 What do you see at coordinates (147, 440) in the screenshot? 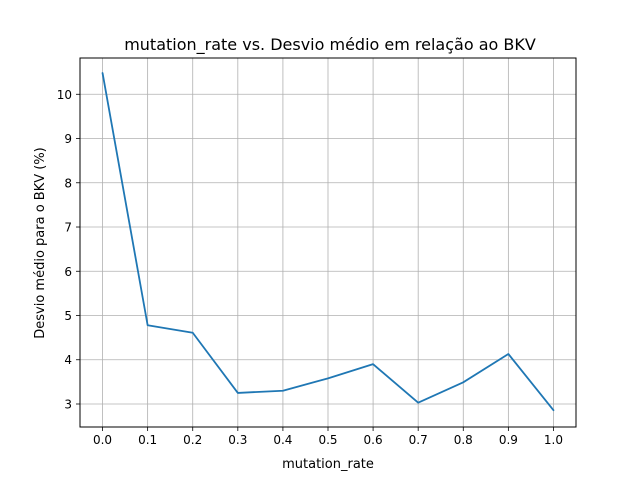
I see `x-tick-label: 0.1` at bounding box center [147, 440].